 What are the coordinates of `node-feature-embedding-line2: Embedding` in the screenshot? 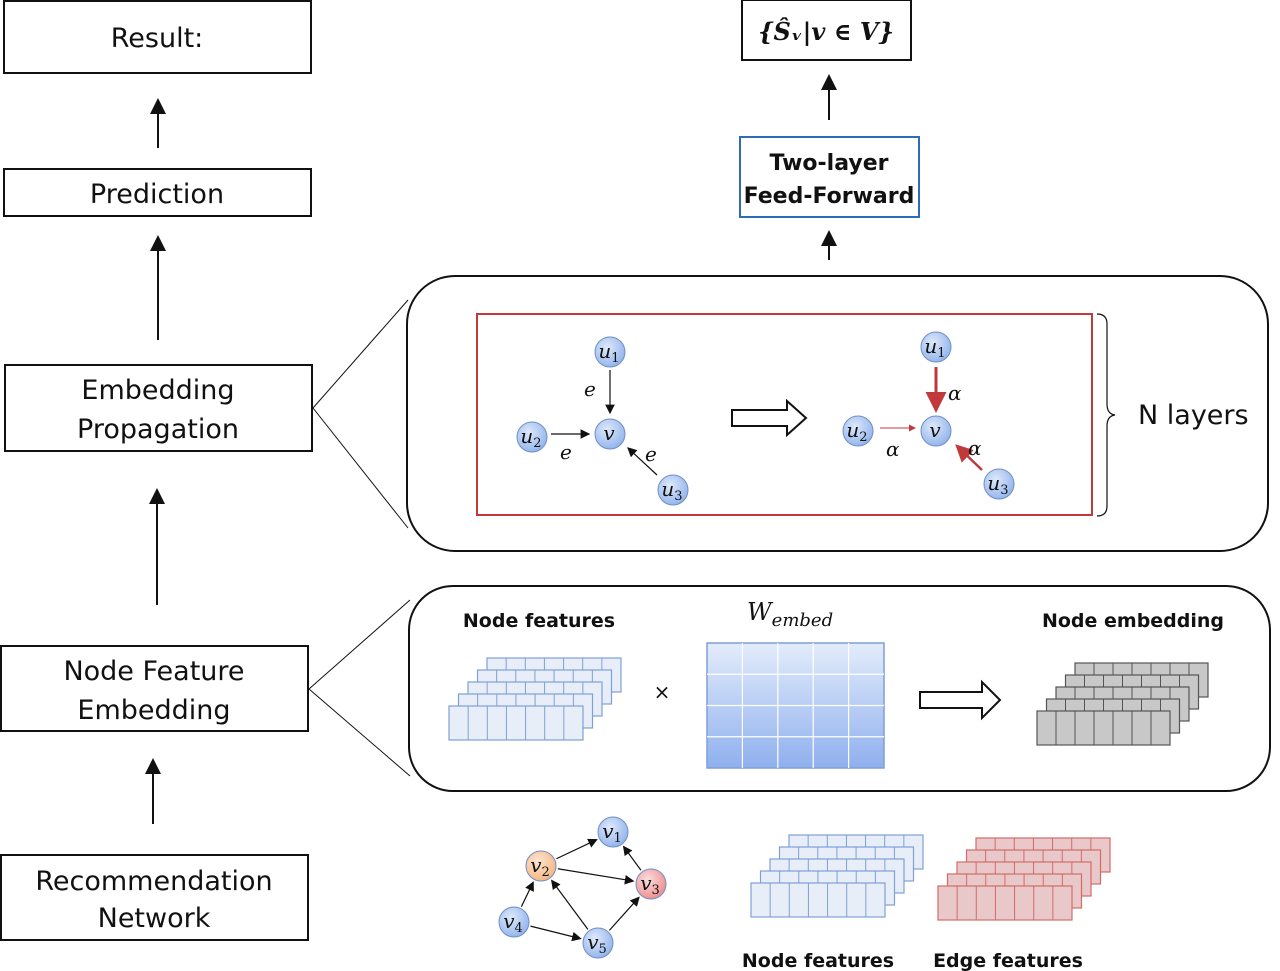 It's located at (153, 710).